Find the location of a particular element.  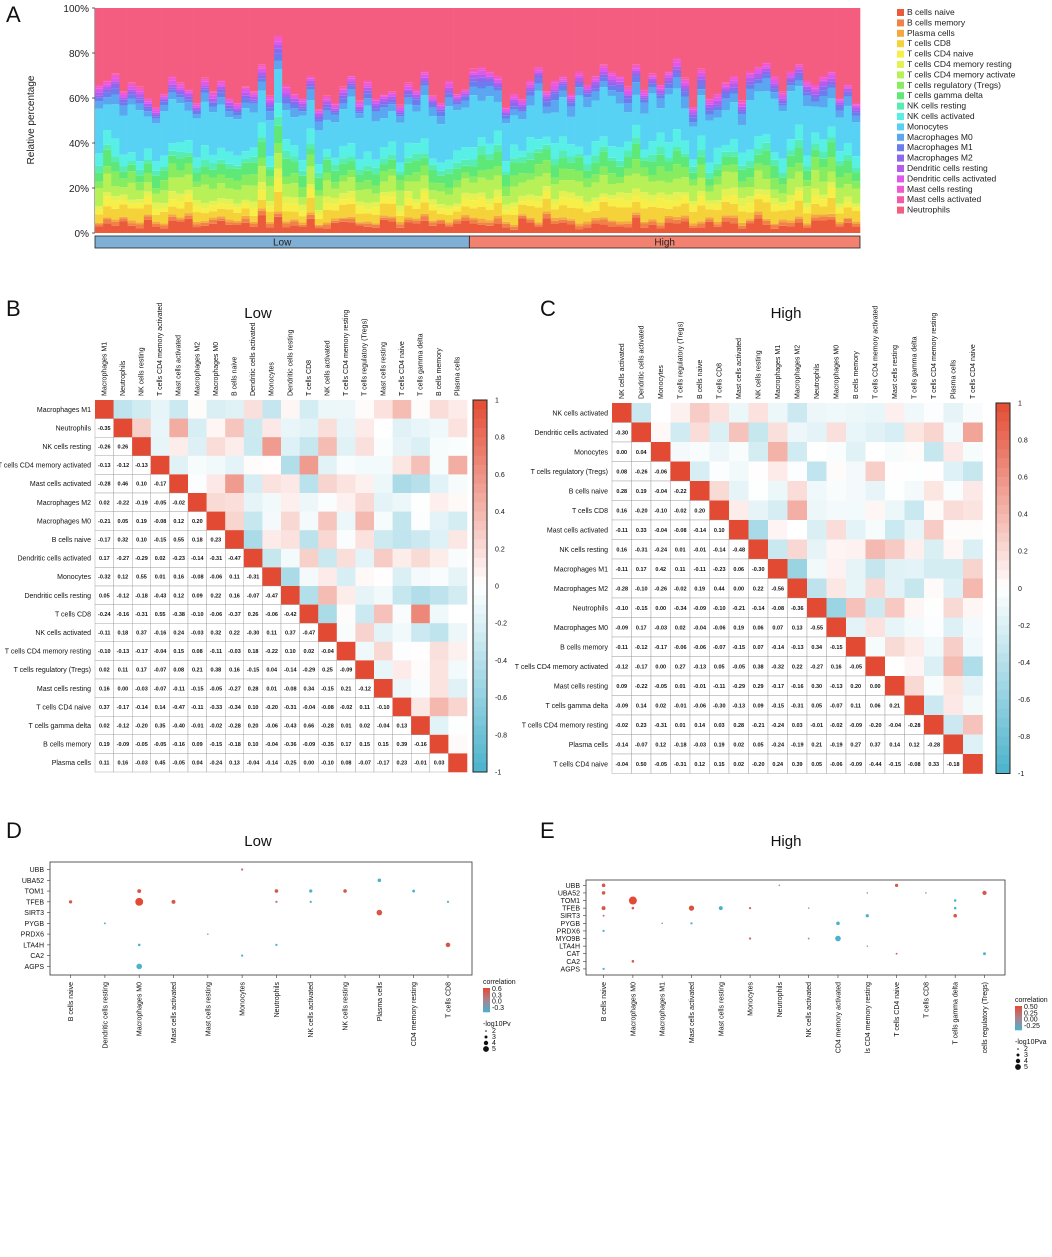

heatmap-cell-value: -0.26 is located at coordinates (104, 448).